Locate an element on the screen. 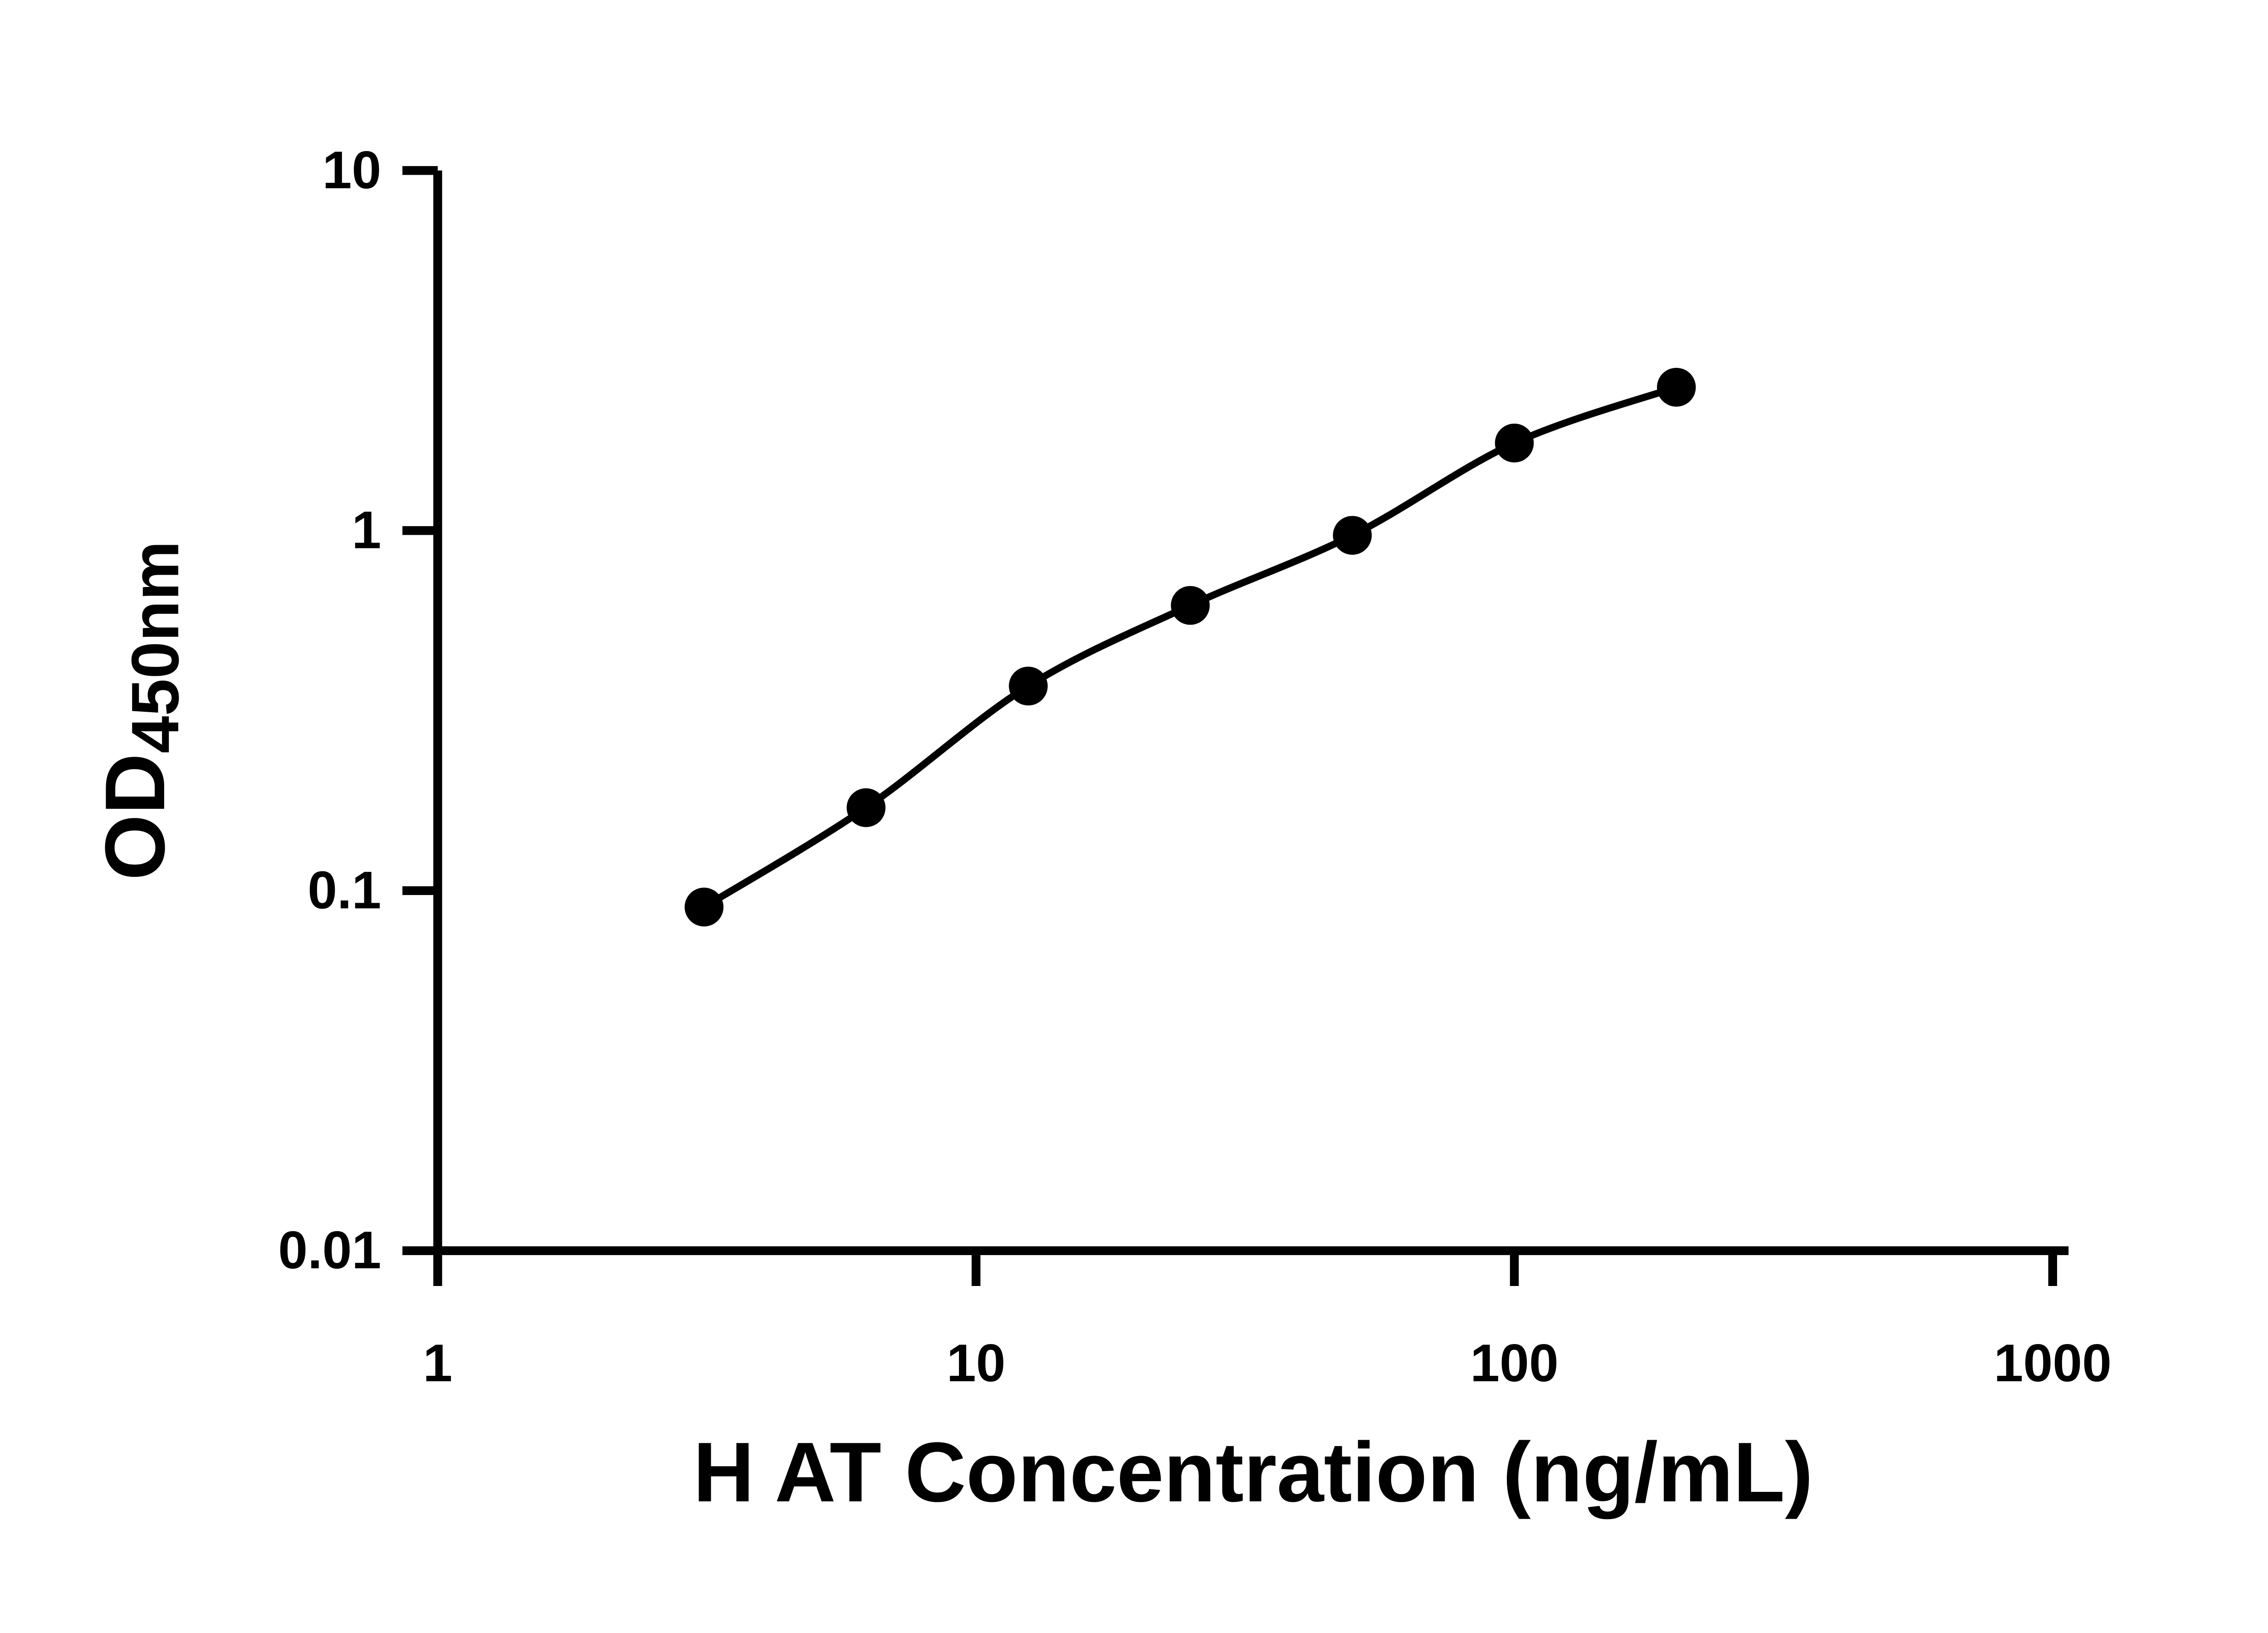 The image size is (2268, 1633). y-tick-label: 0.01 is located at coordinates (330, 1250).